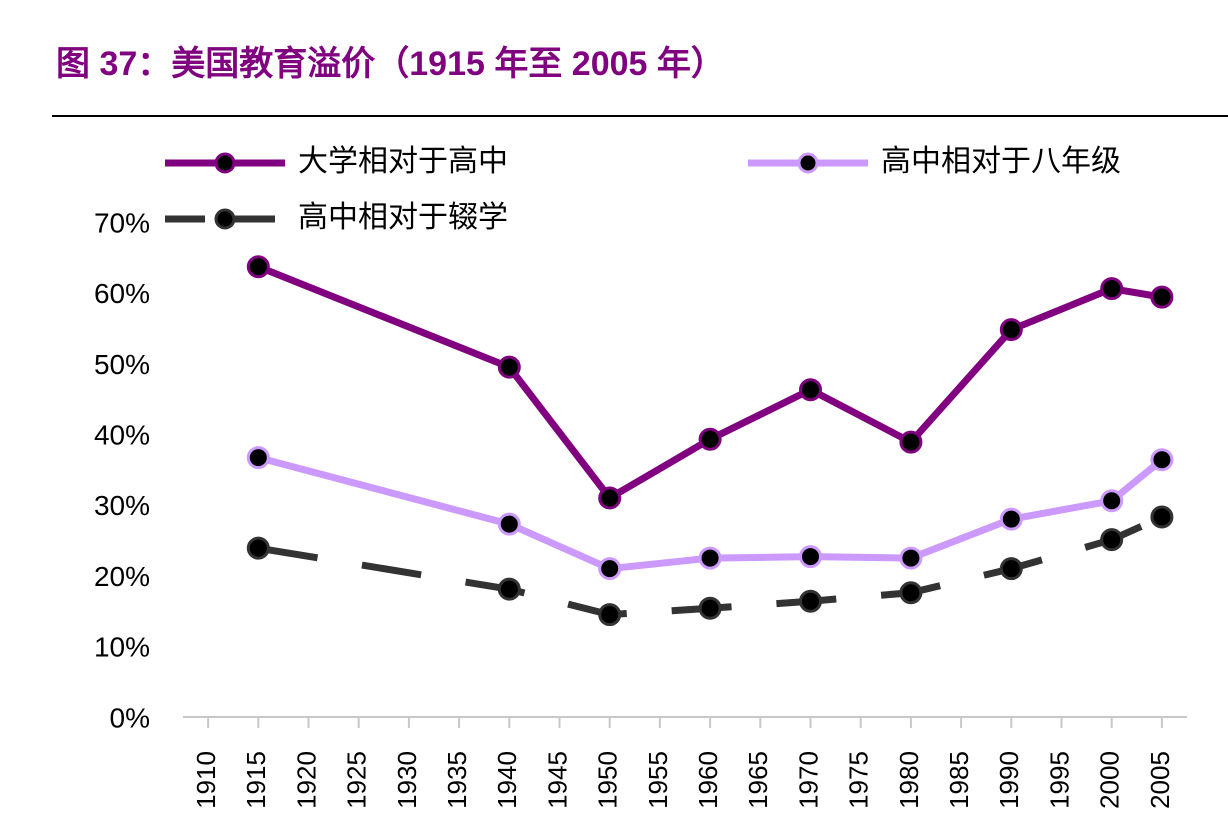  I want to click on chart-title: 图 37：美国教育溢价（1915 年至 2005 年）, so click(390, 63).